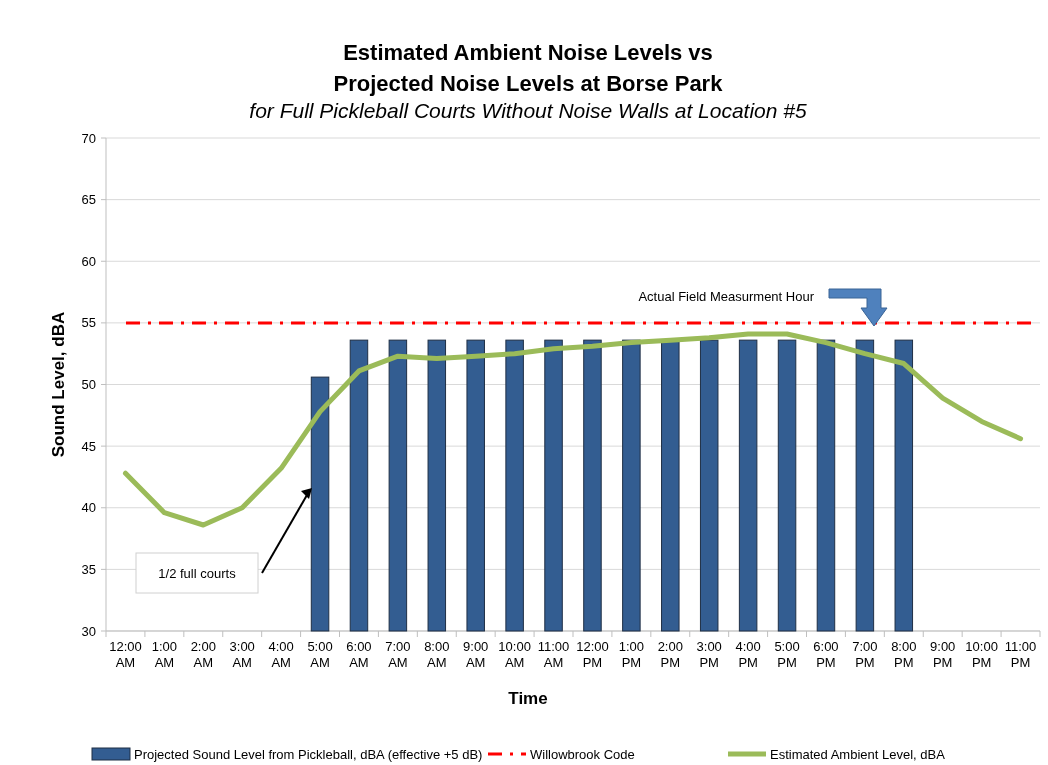  I want to click on x-tick-label: 7:00 PM, so click(865, 654).